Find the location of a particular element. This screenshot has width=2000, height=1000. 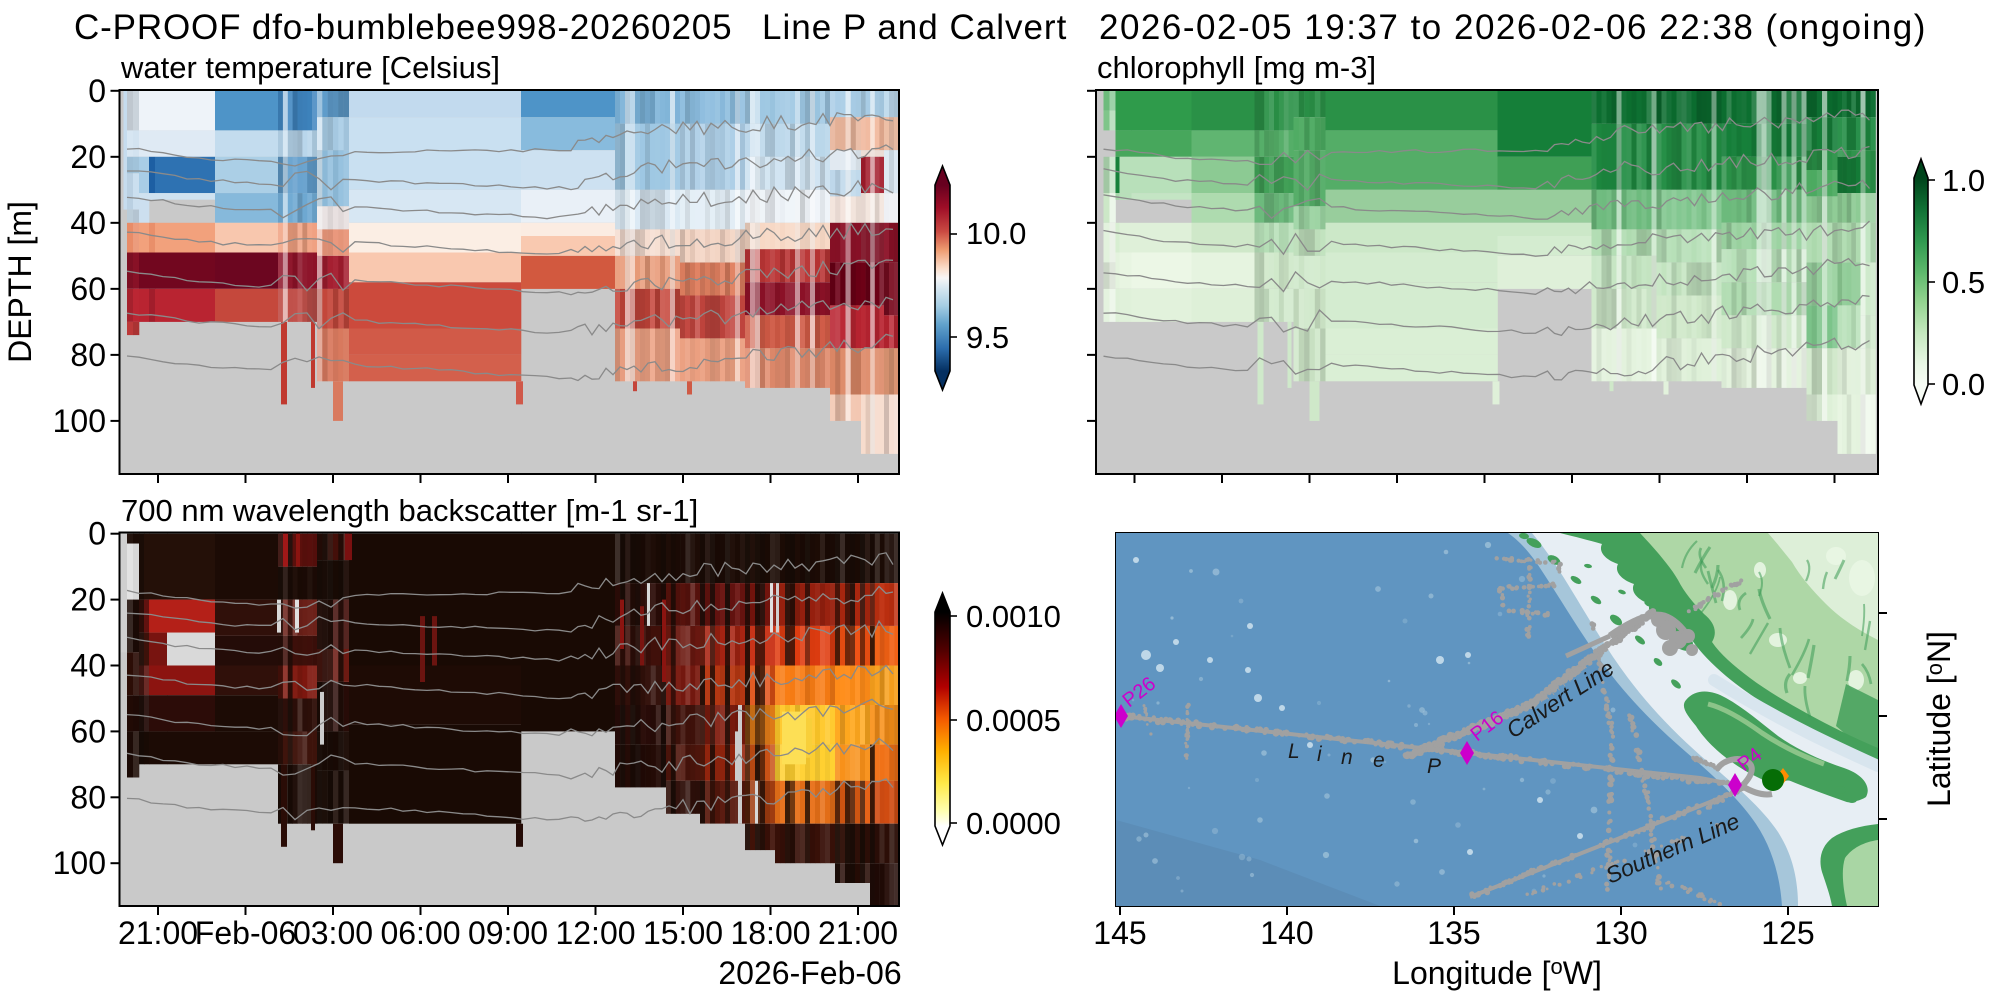

svg-text: 06:00 is located at coordinates (420, 933).